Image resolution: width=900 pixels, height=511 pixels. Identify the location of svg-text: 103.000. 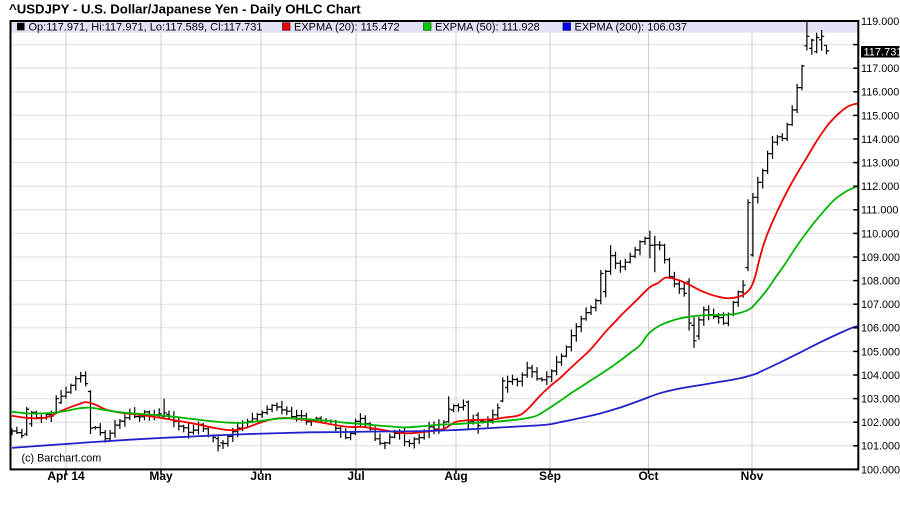
(880, 400).